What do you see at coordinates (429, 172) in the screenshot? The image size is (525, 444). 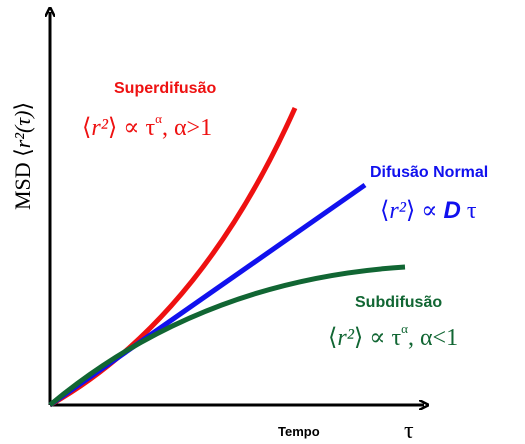 I see `curve-name: Difusão Normal` at bounding box center [429, 172].